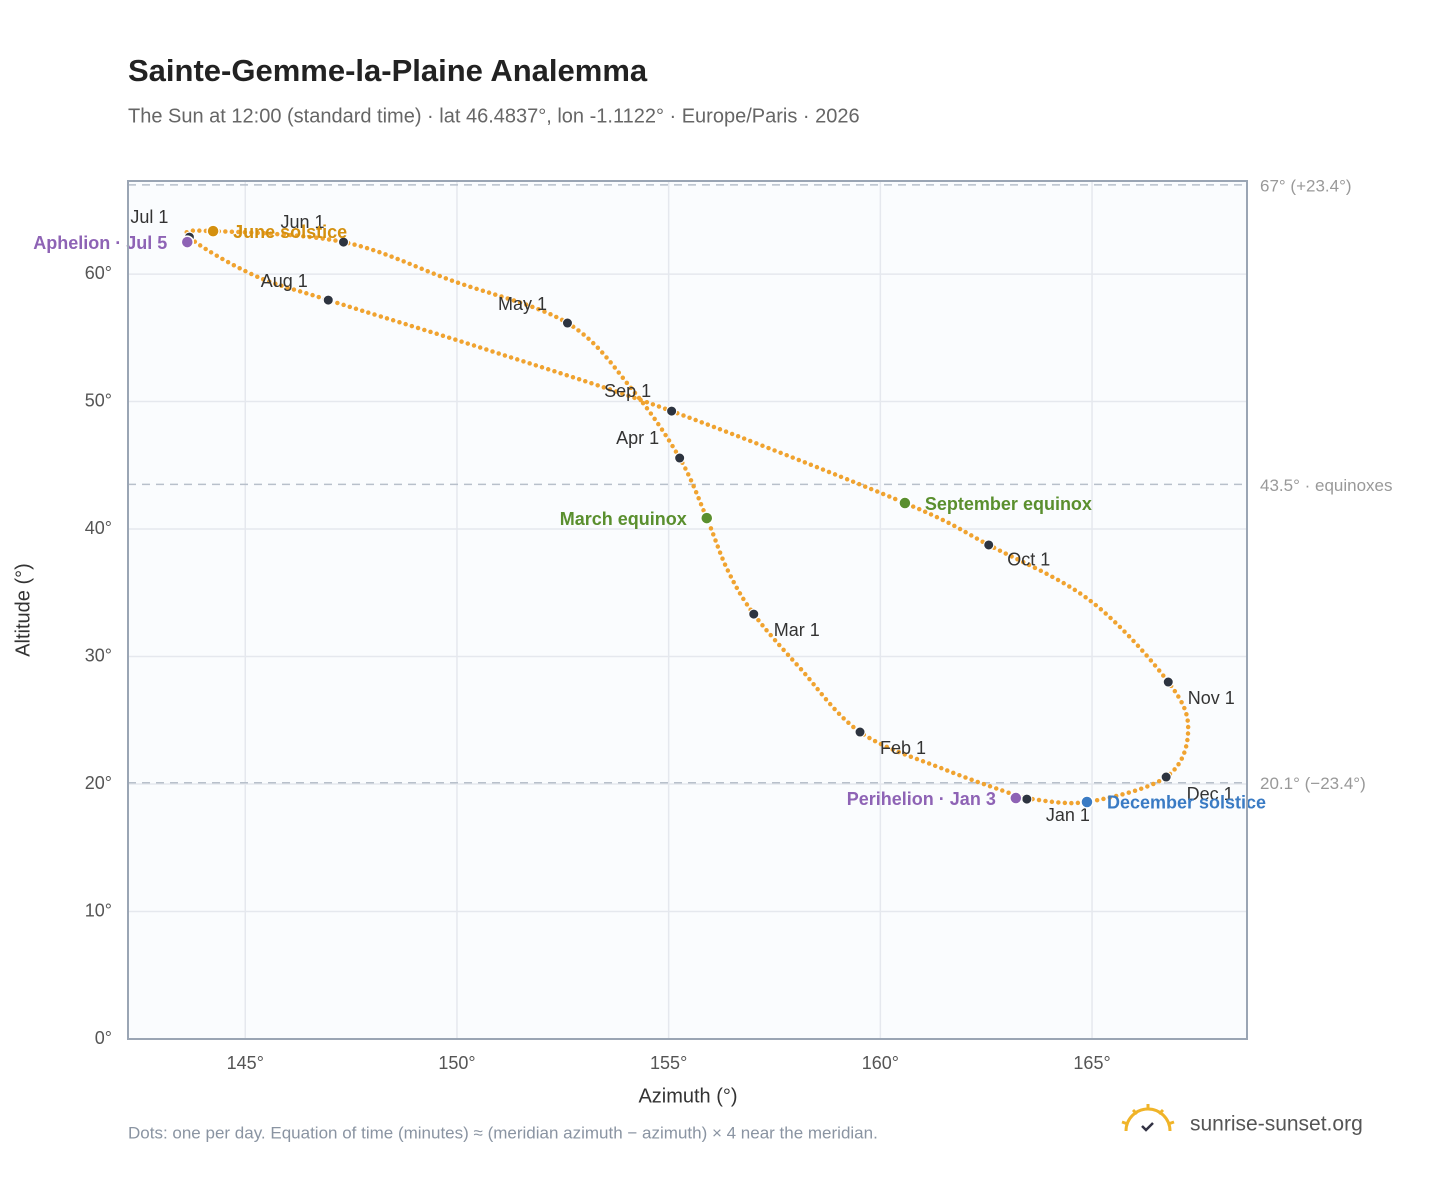 The height and width of the screenshot is (1188, 1448). Describe the element at coordinates (98, 655) in the screenshot. I see `y-tick-label: 30°` at that location.